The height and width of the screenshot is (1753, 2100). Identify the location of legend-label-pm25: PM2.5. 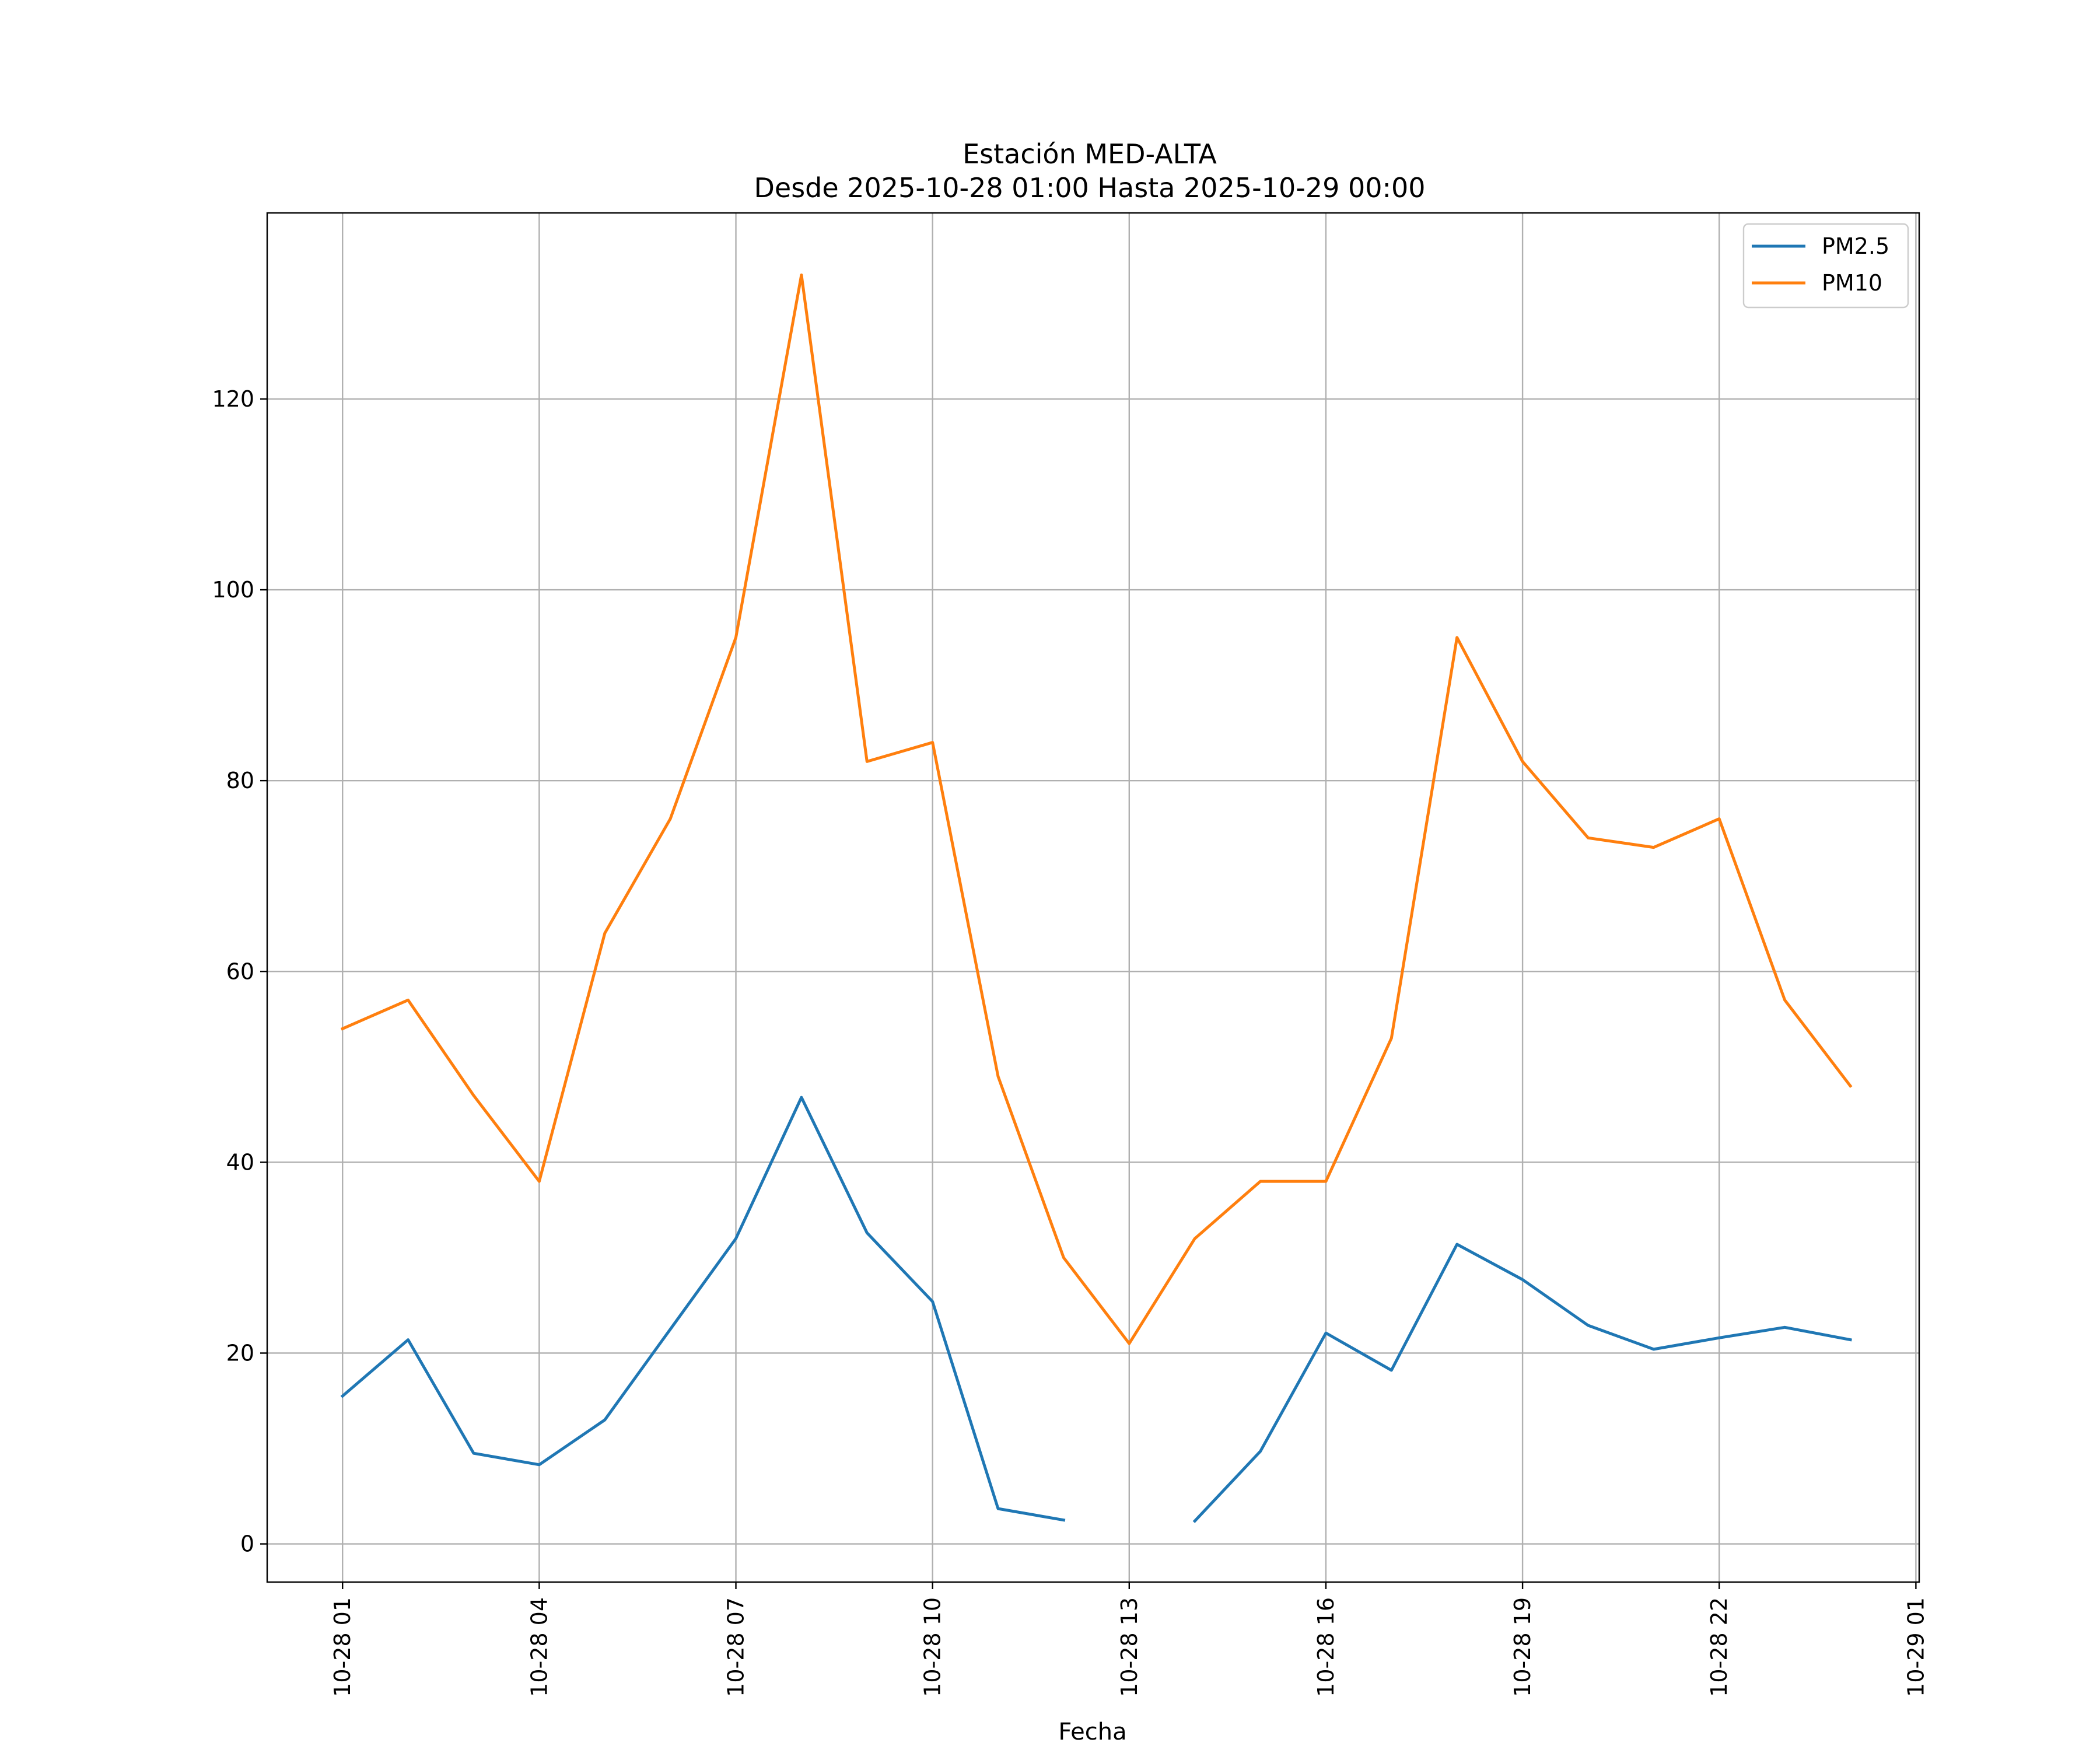
(1855, 246).